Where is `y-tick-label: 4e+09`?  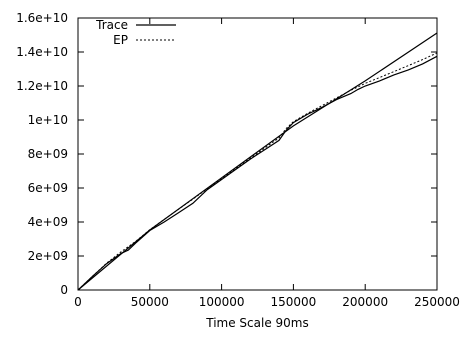 y-tick-label: 4e+09 is located at coordinates (48, 222).